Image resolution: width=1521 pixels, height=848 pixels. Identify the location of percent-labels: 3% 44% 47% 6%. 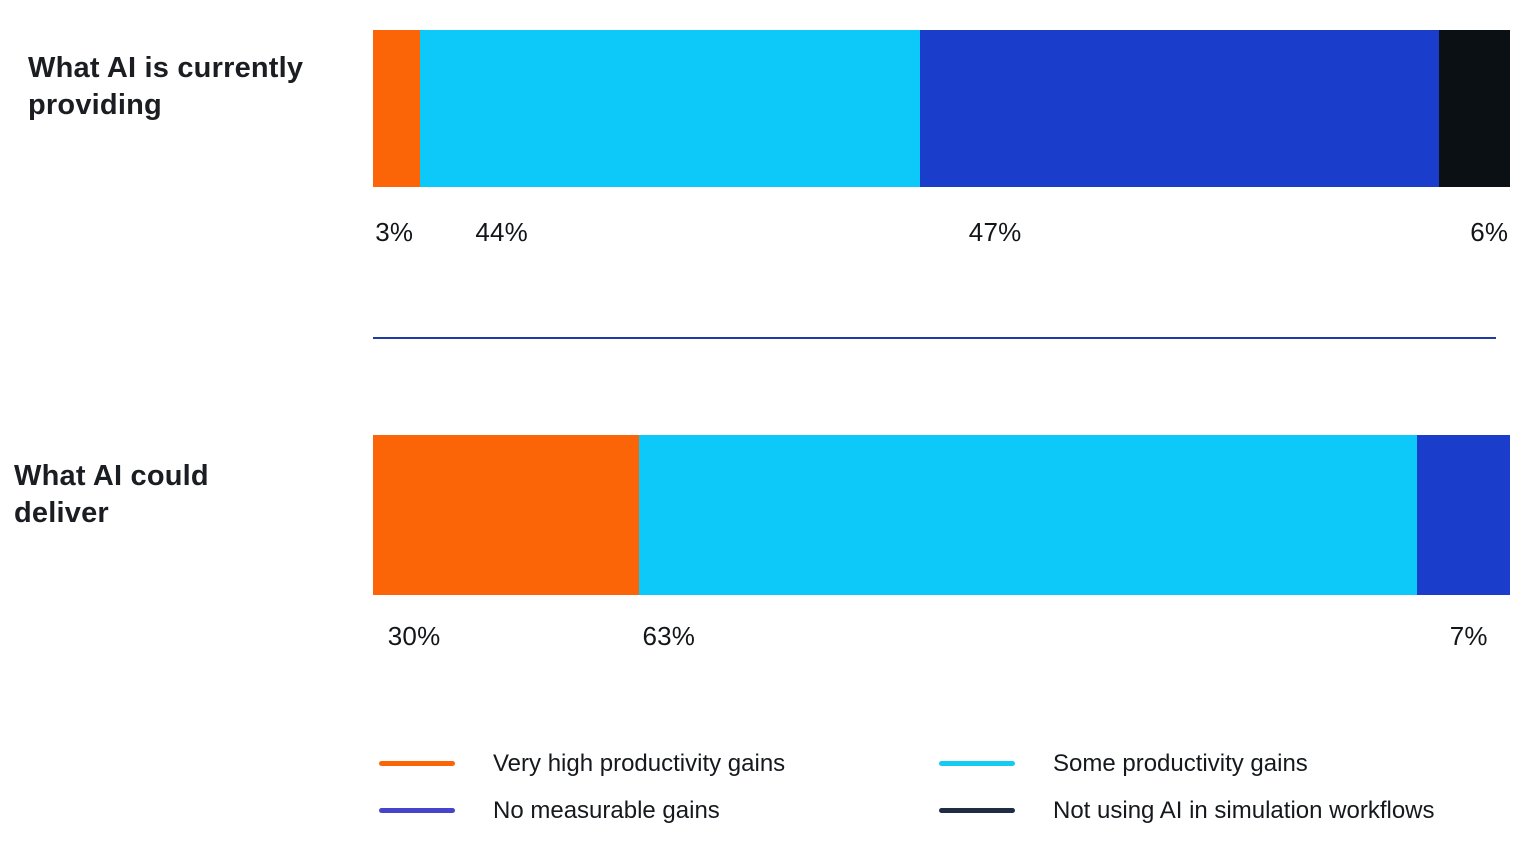
(941, 233).